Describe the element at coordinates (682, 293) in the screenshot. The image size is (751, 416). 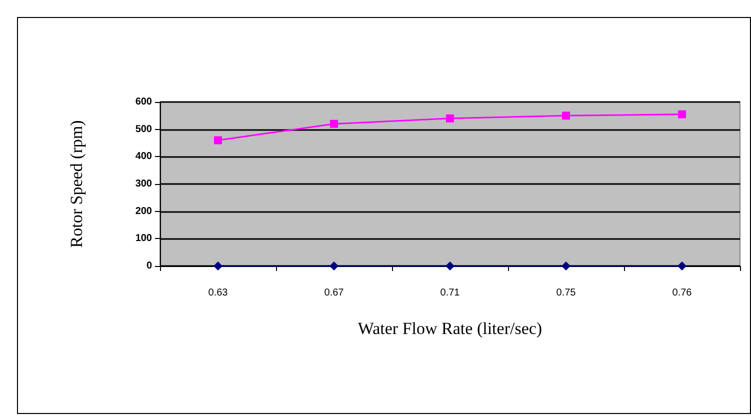
I see `x-tick-label: 0.76` at that location.